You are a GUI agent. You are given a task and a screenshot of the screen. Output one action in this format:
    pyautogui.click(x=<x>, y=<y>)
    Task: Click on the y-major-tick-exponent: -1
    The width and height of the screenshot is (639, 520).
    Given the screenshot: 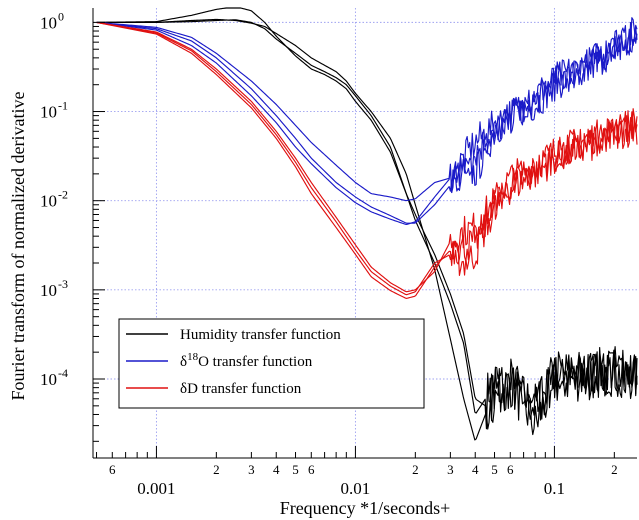 What is the action you would take?
    pyautogui.click(x=63, y=106)
    